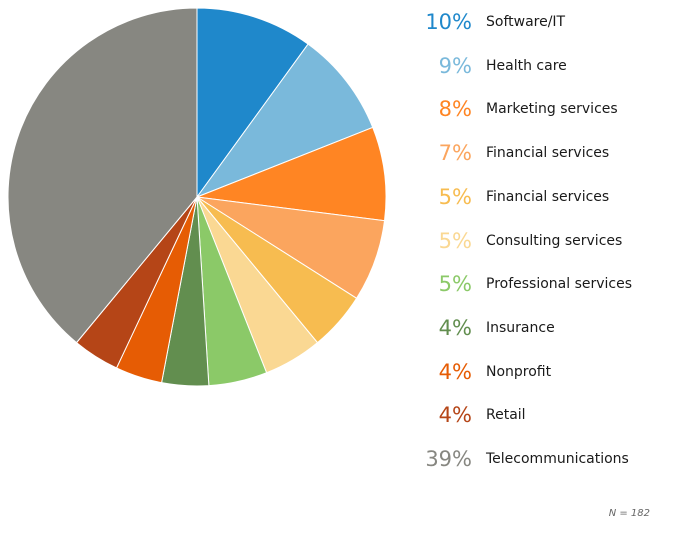 Image resolution: width=675 pixels, height=541 pixels. Describe the element at coordinates (448, 22) in the screenshot. I see `legend-percent: 10%` at that location.